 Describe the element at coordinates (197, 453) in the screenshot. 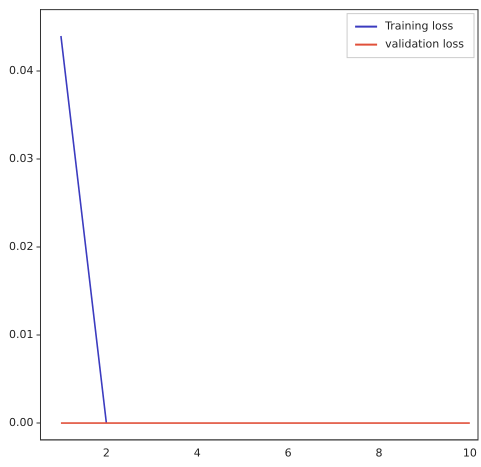

I see `x-tick-label: 4` at that location.